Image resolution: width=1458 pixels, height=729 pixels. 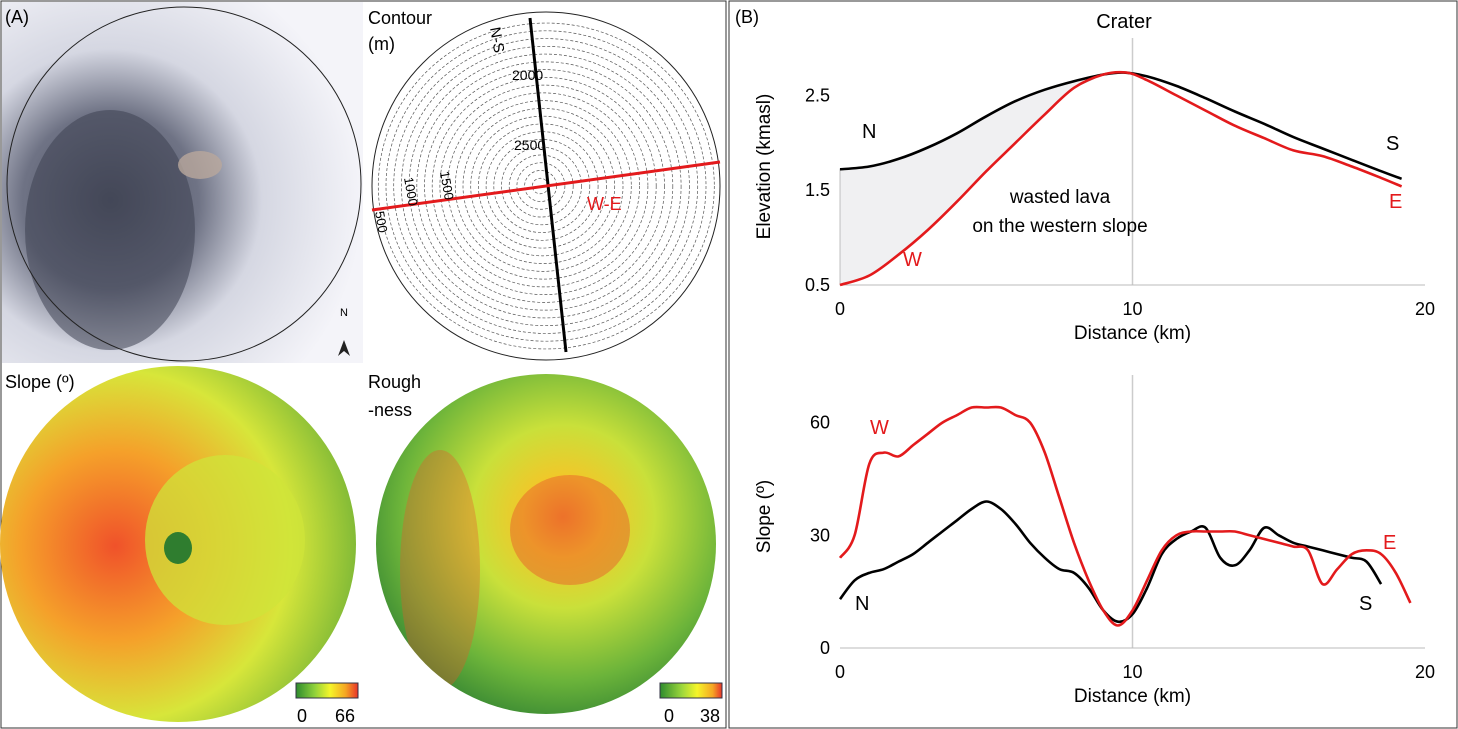 I want to click on satellite-image, so click(x=182, y=182).